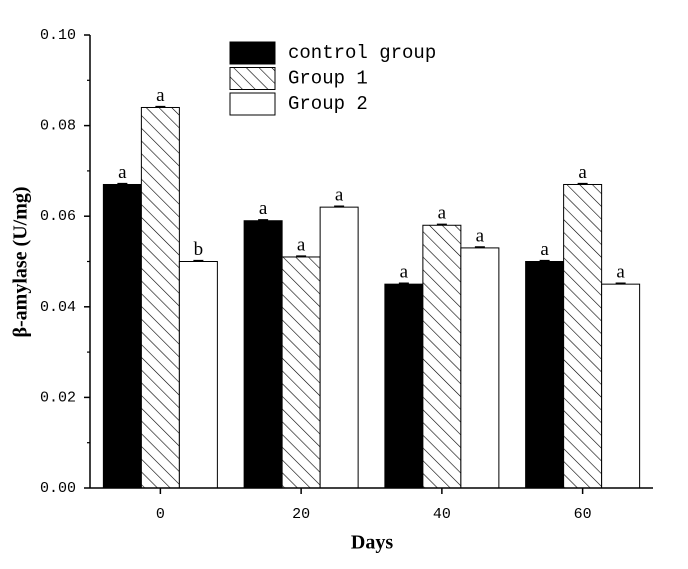 This screenshot has height=569, width=688. I want to click on legend-label: Group 2, so click(328, 104).